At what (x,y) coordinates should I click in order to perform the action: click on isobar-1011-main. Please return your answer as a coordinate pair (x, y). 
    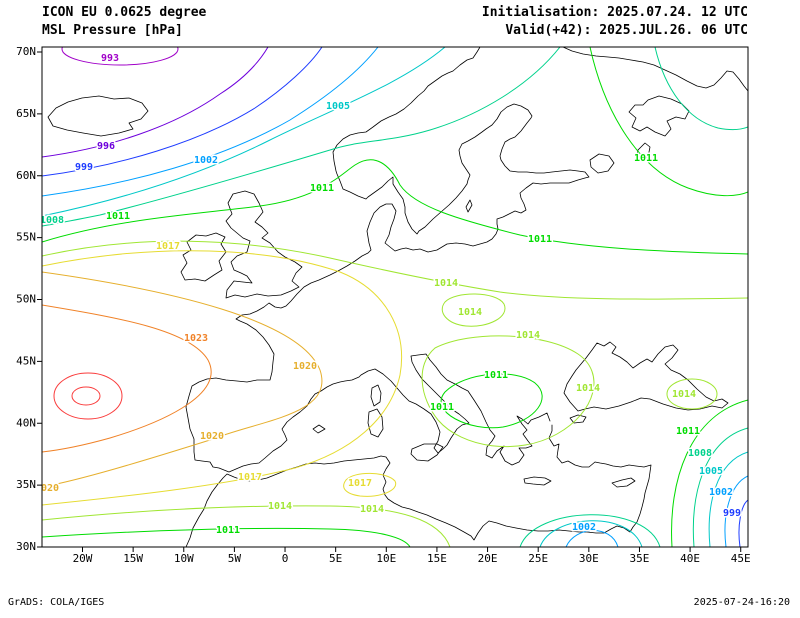
    Looking at the image, I should click on (395, 207).